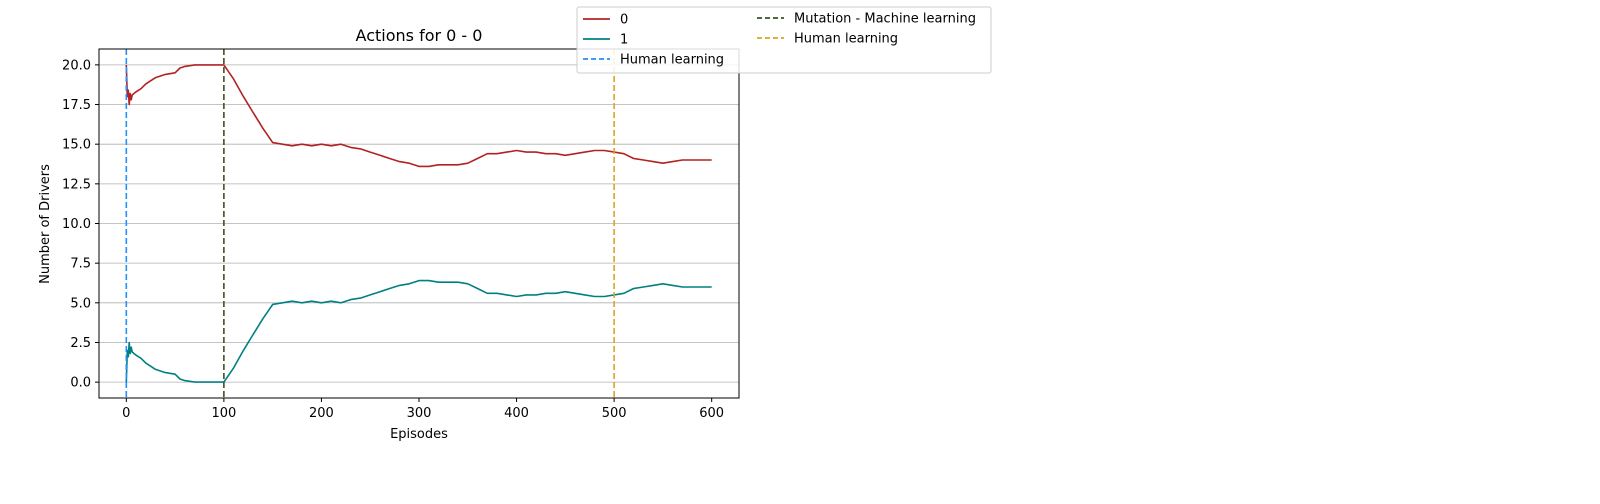 The image size is (1600, 504). I want to click on y-tick-label: 15.0, so click(76, 145).